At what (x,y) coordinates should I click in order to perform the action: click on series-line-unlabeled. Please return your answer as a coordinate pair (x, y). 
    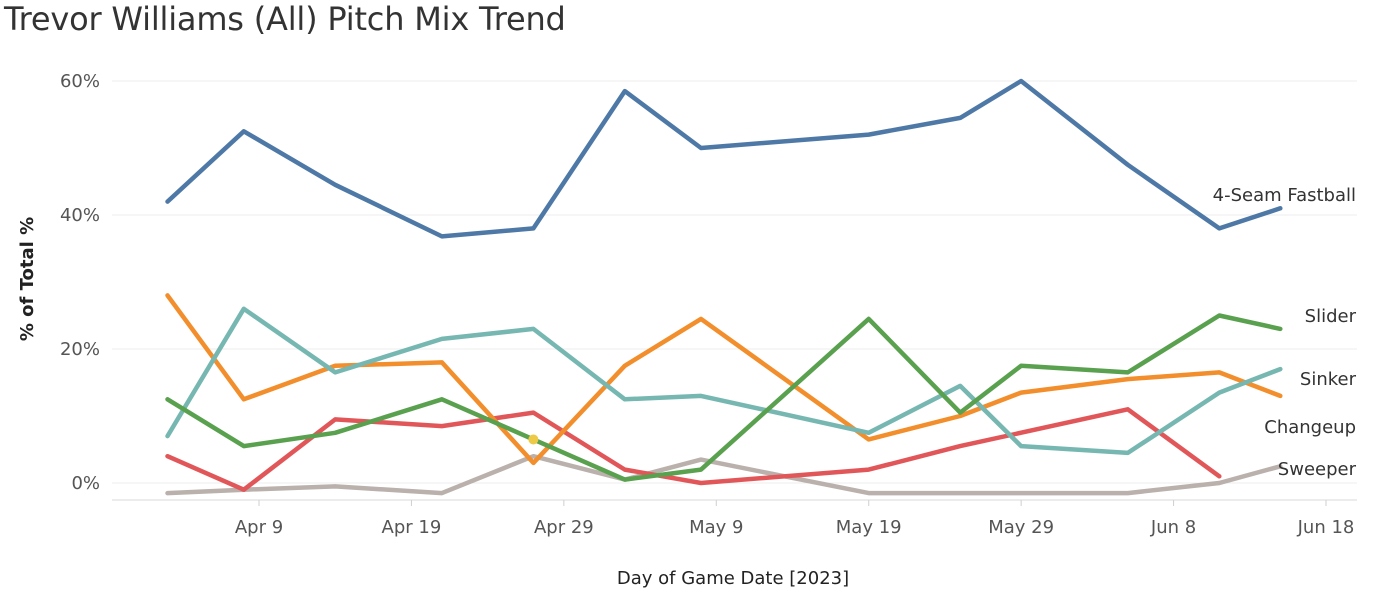
    Looking at the image, I should click on (693, 449).